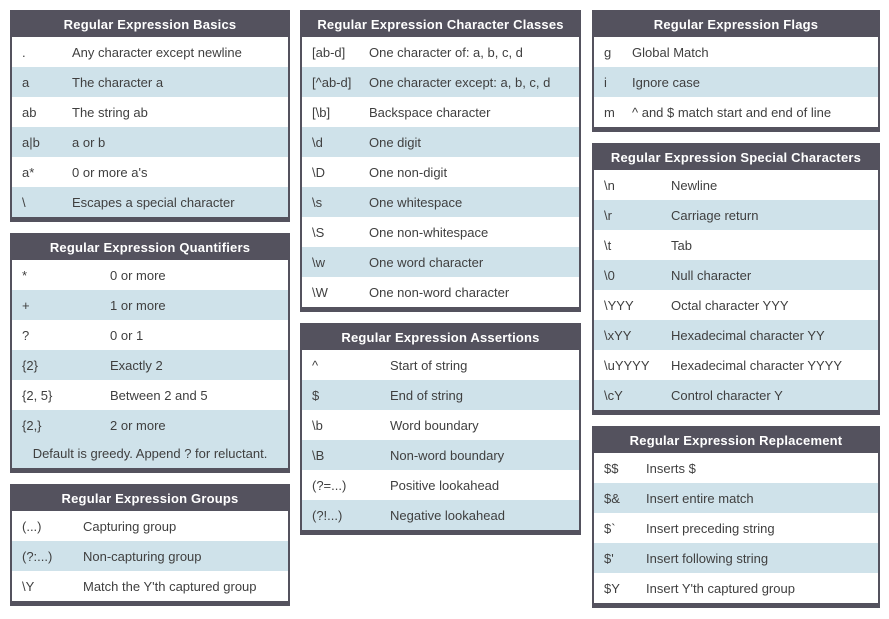 The height and width of the screenshot is (619, 889). I want to click on pattern-symbol: {2,}, so click(32, 425).